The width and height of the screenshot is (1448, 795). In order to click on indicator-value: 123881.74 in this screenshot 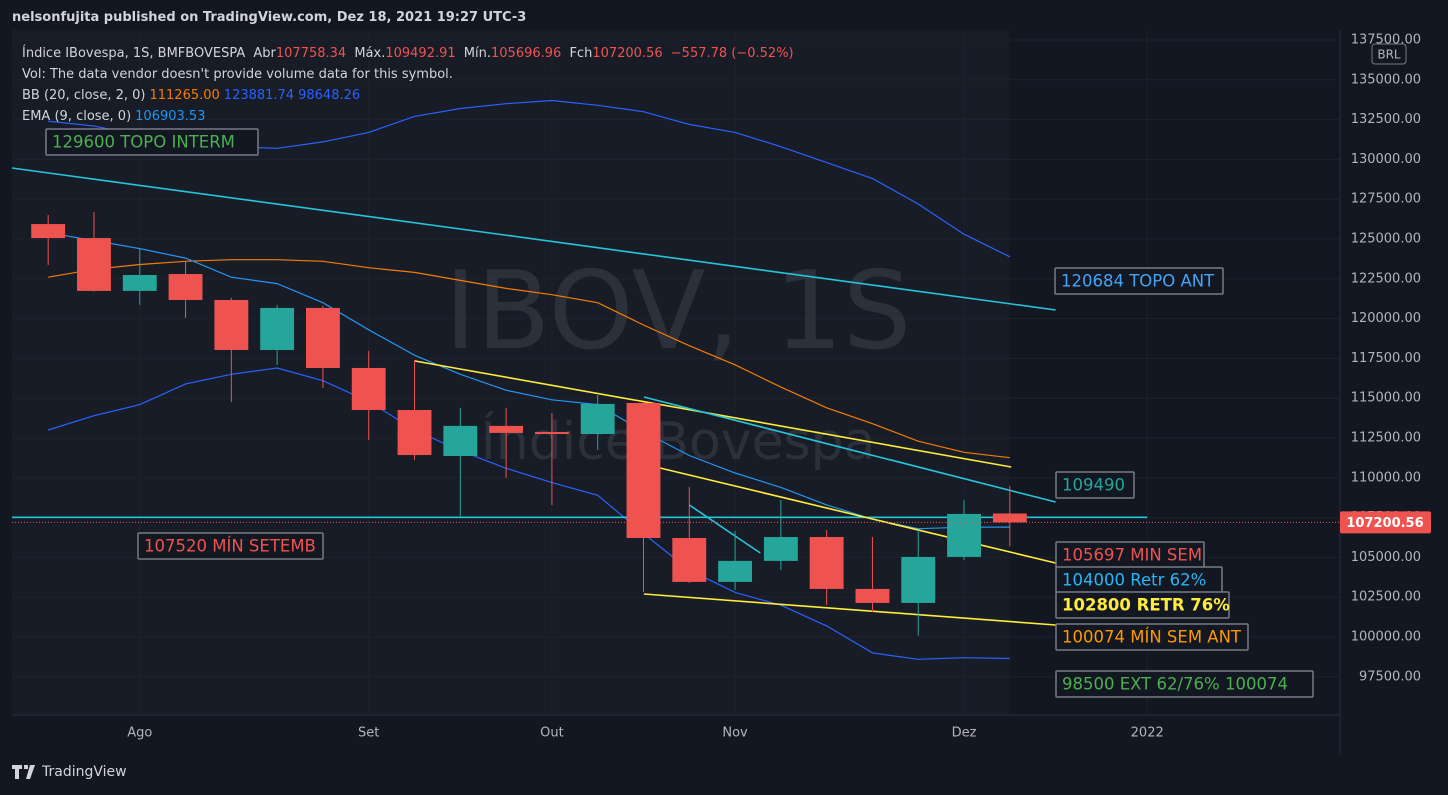, I will do `click(259, 95)`.